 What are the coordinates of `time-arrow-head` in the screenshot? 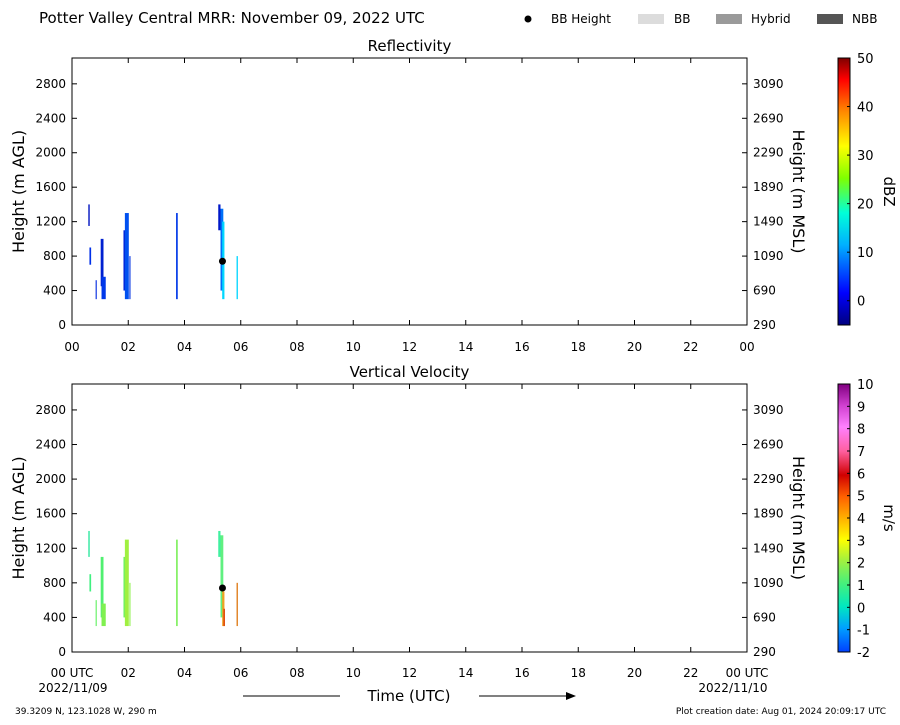 It's located at (571, 696).